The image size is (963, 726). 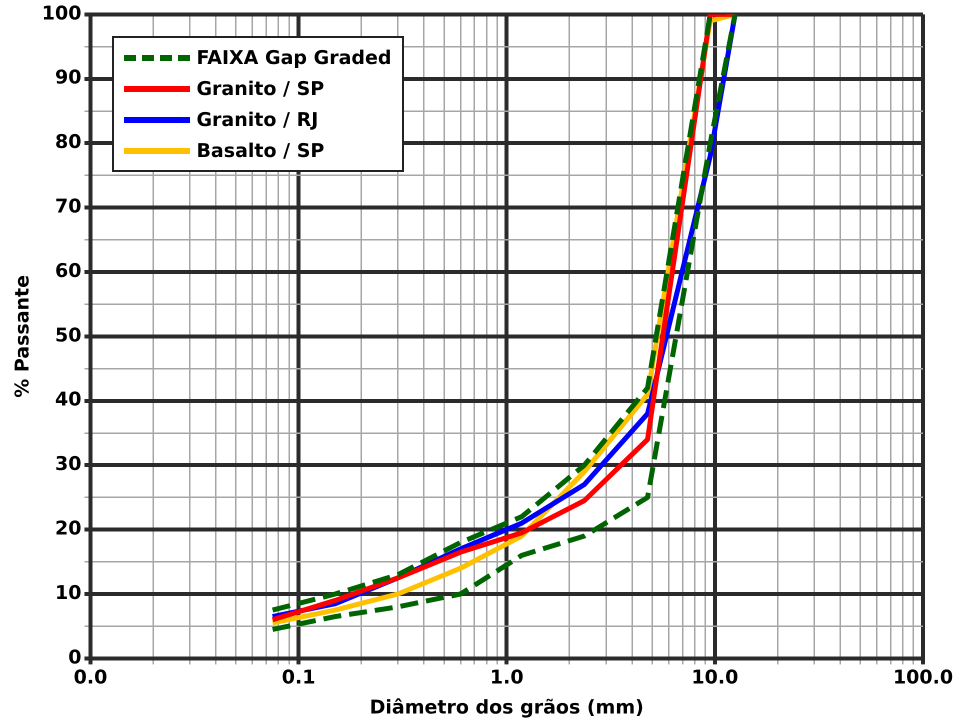 I want to click on y-tick-label: 60, so click(x=68, y=271).